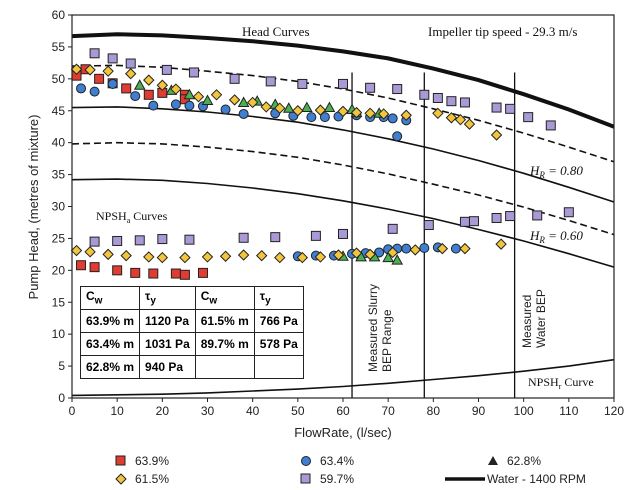  I want to click on cw-header: Cw, so click(110, 298).